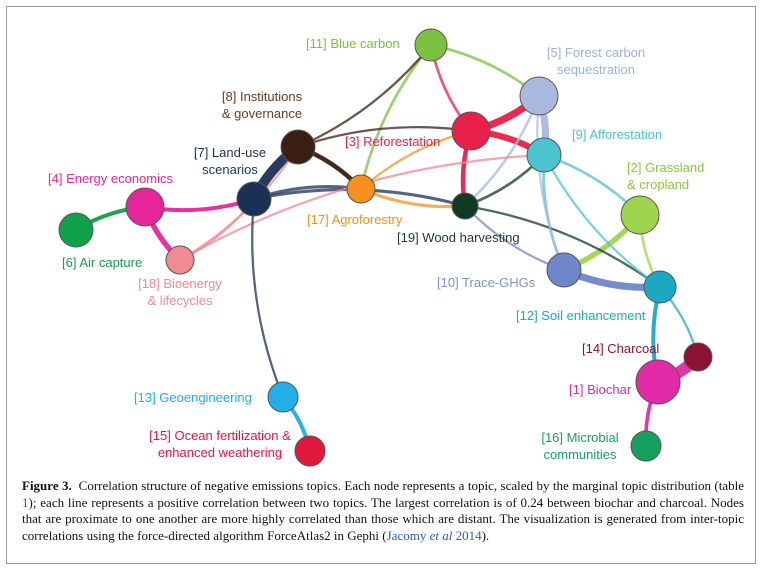  What do you see at coordinates (640, 215) in the screenshot?
I see `node-n2` at bounding box center [640, 215].